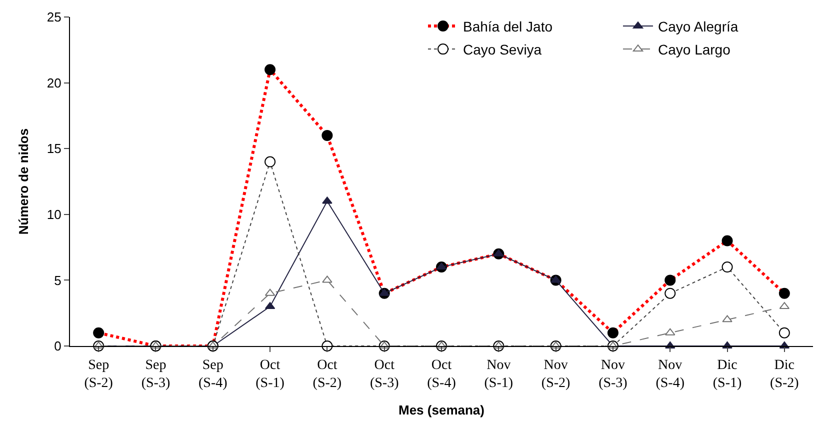 Image resolution: width=833 pixels, height=425 pixels. What do you see at coordinates (441, 374) in the screenshot?
I see `x-tick-label: Oct (S-4)` at bounding box center [441, 374].